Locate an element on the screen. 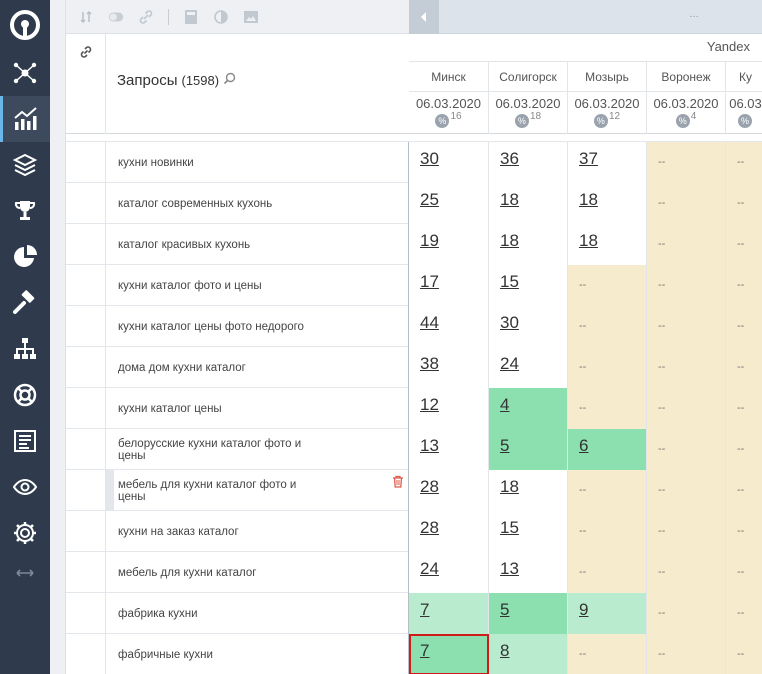 This screenshot has height=674, width=762. position-link: 8 is located at coordinates (505, 650).